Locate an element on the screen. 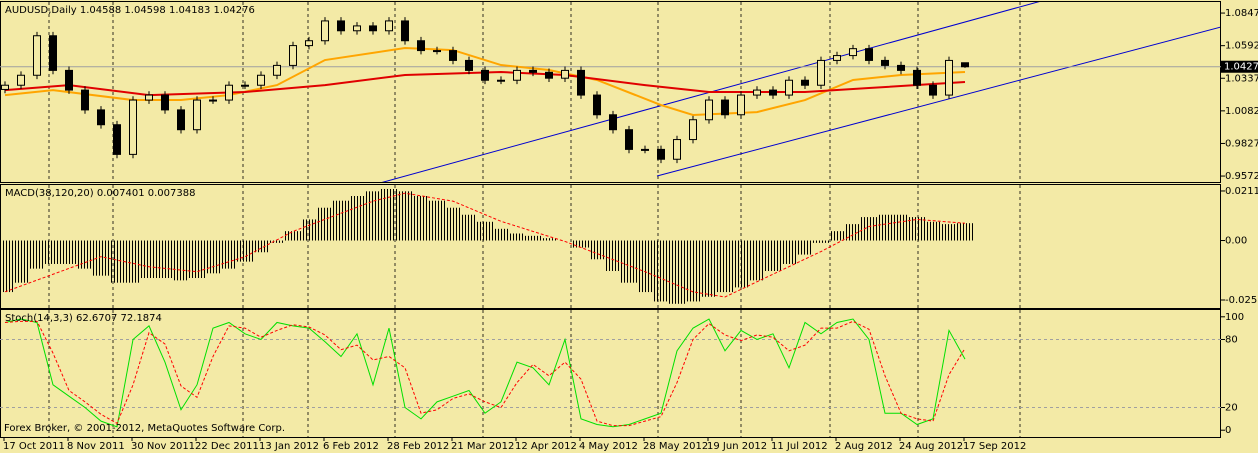 The height and width of the screenshot is (453, 1258). x-tick-label: 22 Dec 2011 is located at coordinates (227, 446).